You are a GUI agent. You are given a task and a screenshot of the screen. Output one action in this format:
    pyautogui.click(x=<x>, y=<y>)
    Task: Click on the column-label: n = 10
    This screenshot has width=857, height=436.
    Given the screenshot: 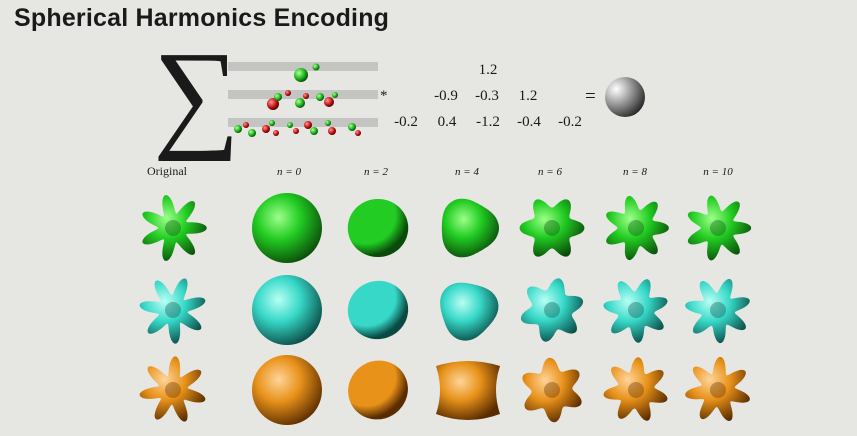 What is the action you would take?
    pyautogui.click(x=718, y=172)
    